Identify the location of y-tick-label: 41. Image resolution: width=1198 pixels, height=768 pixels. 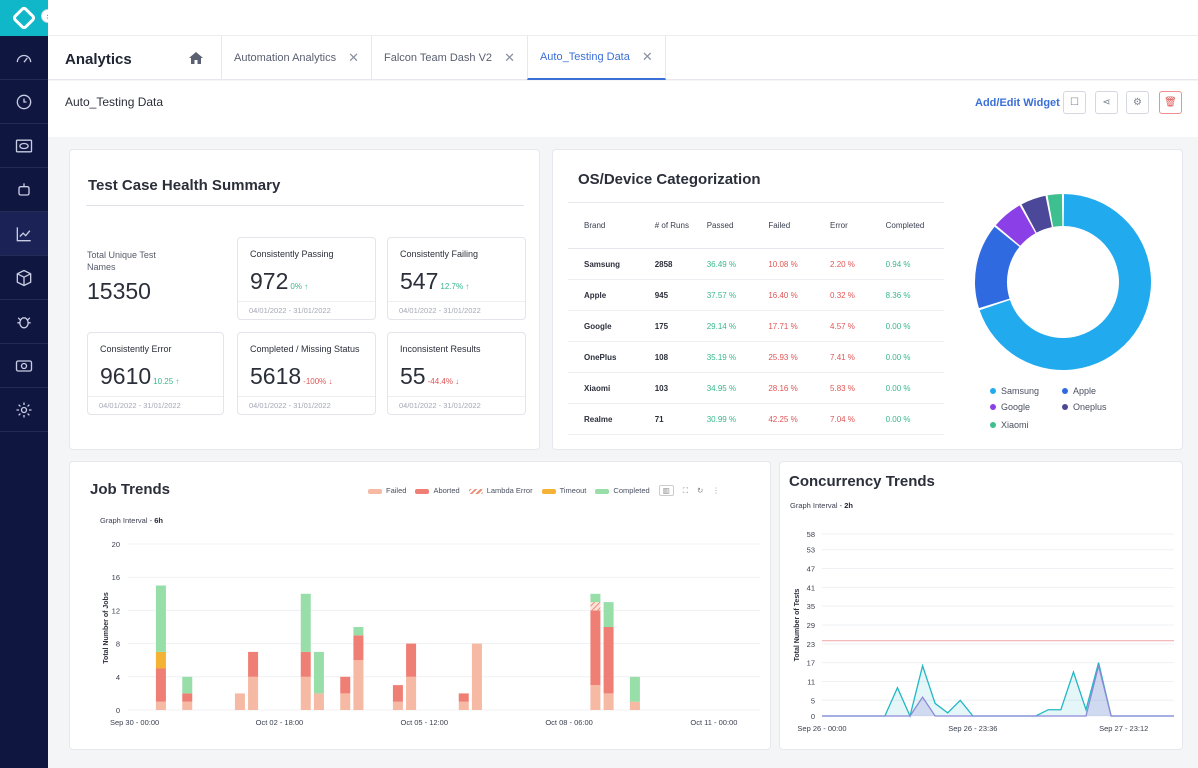
(811, 587).